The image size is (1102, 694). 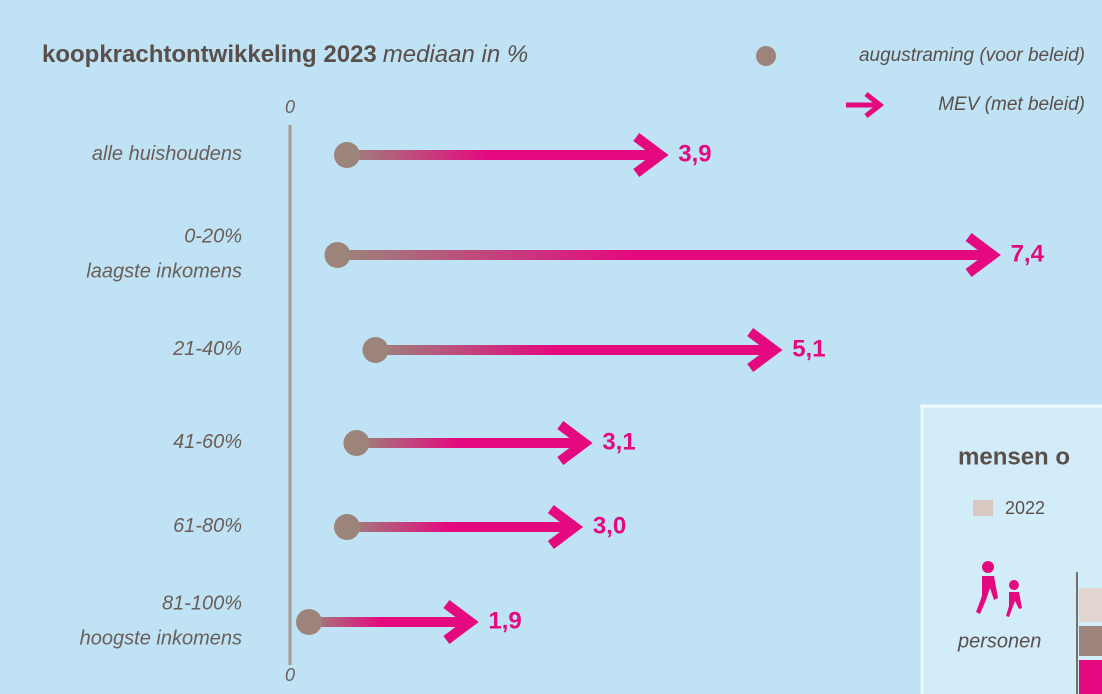 What do you see at coordinates (618, 441) in the screenshot?
I see `value-label: 3,1` at bounding box center [618, 441].